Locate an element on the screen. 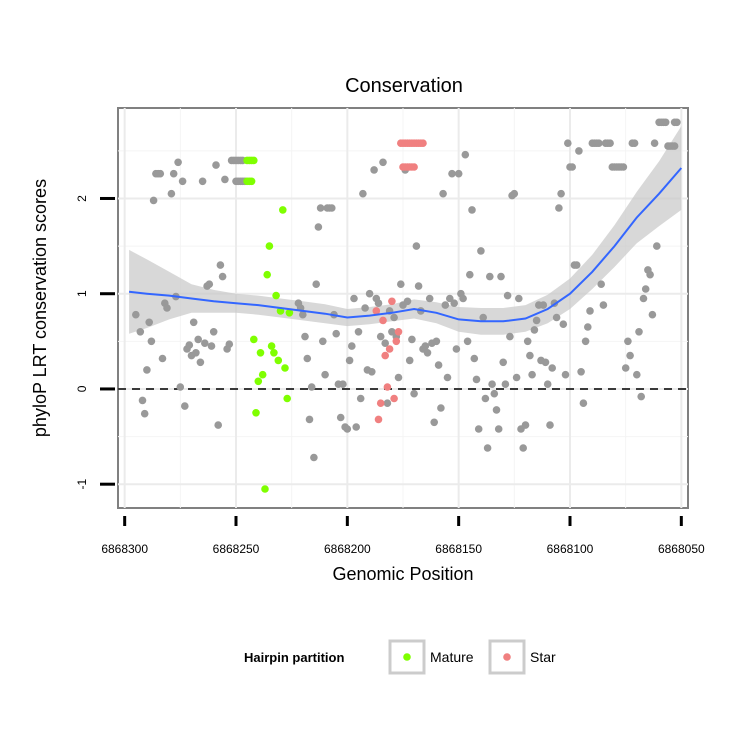  y-tick-label: 2 is located at coordinates (82, 198).